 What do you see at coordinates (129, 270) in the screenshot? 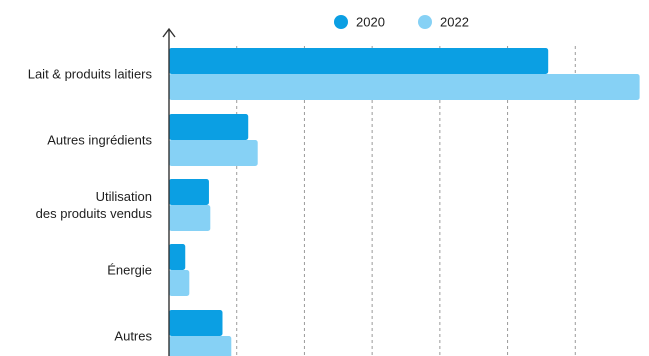
I see `category-label-3-0: Énergie` at bounding box center [129, 270].